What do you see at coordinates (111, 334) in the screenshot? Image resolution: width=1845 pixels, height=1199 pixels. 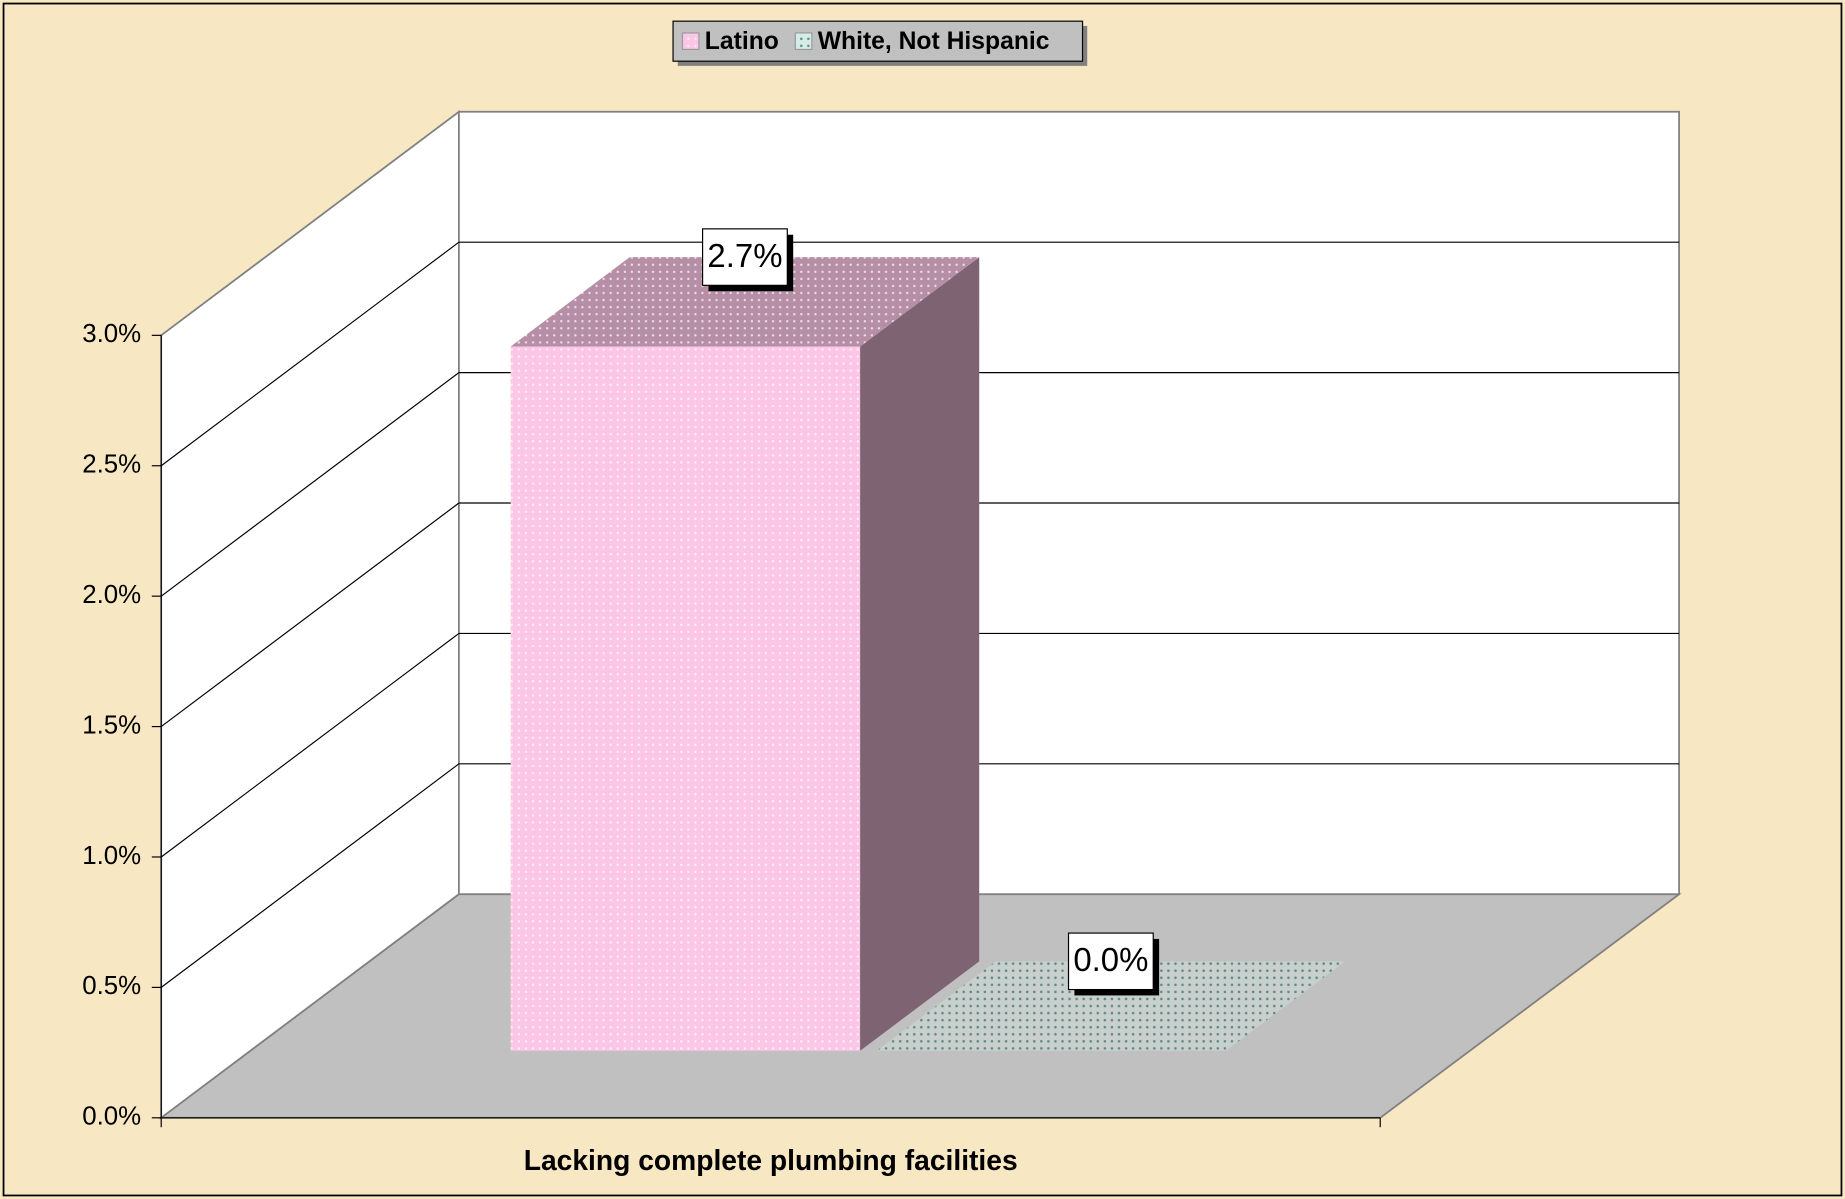 I see `y-tick-label: 3.0%` at bounding box center [111, 334].